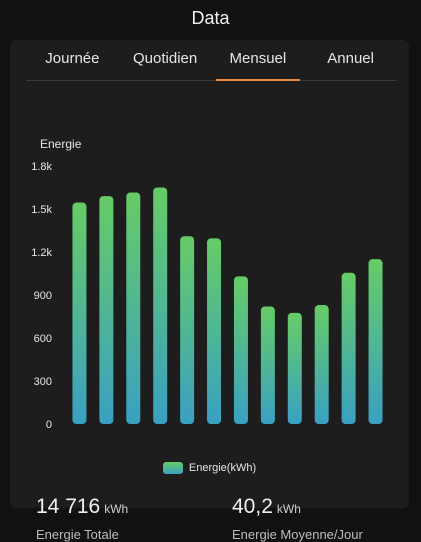  What do you see at coordinates (297, 518) in the screenshot?
I see `average-energy-stat: 40,2 kWh Energie Moyenne/Jour` at bounding box center [297, 518].